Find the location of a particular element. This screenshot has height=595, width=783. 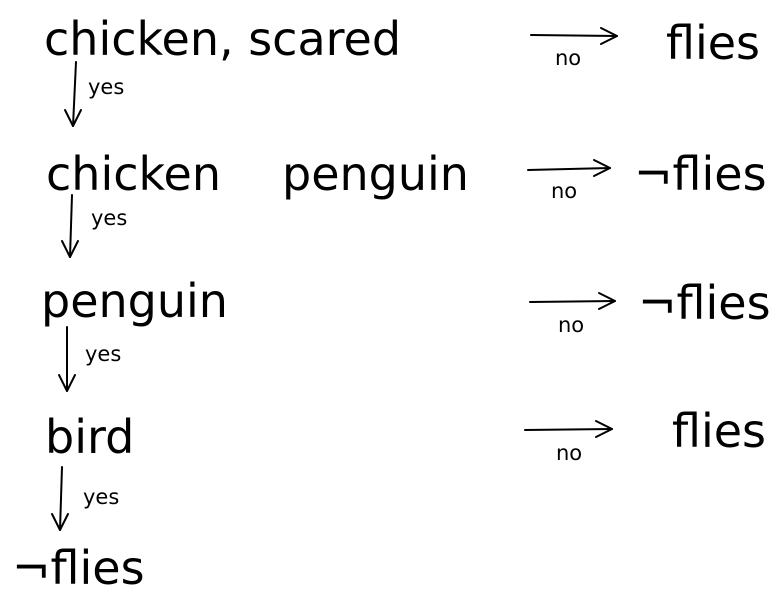

node-flies-1: flies is located at coordinates (713, 43).